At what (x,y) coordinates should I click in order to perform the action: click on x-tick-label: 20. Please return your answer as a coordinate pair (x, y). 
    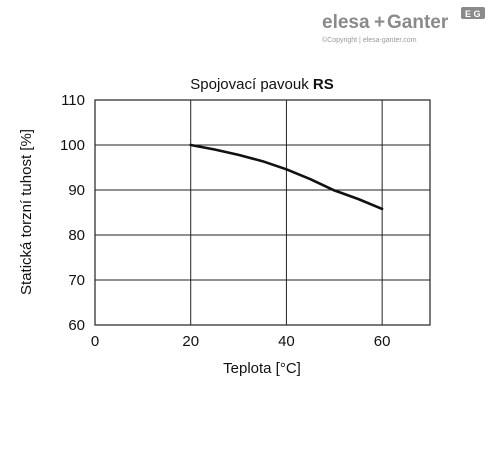
    Looking at the image, I should click on (190, 341).